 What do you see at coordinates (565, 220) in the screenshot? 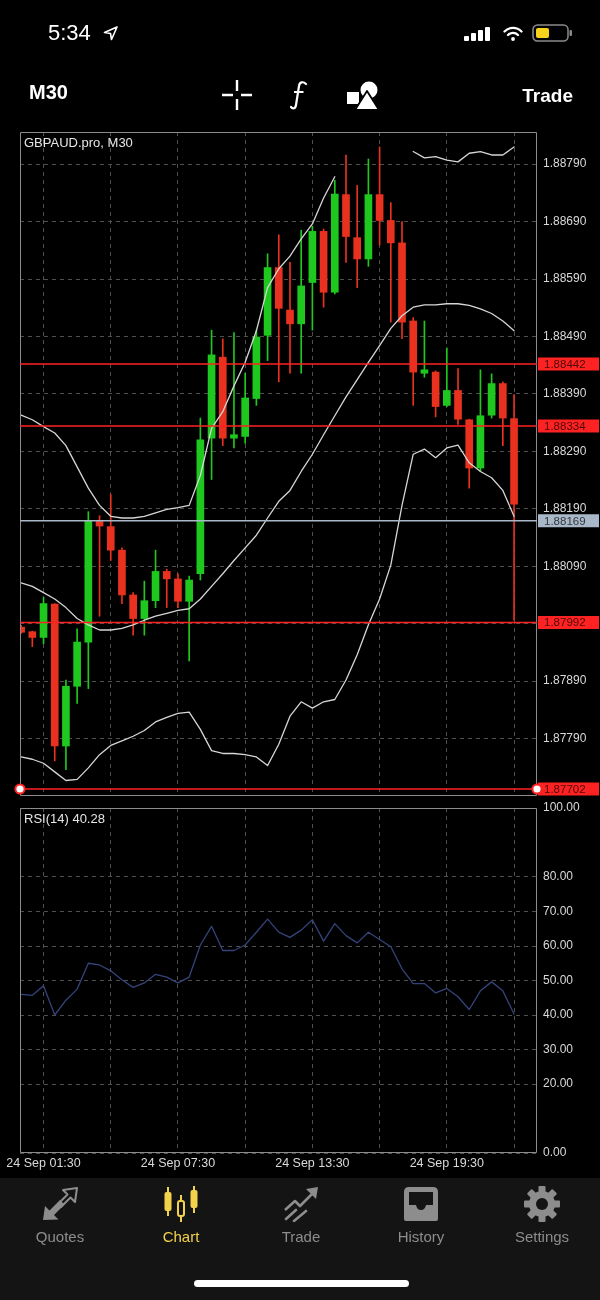
I see `y-tick-label: 1.88690` at bounding box center [565, 220].